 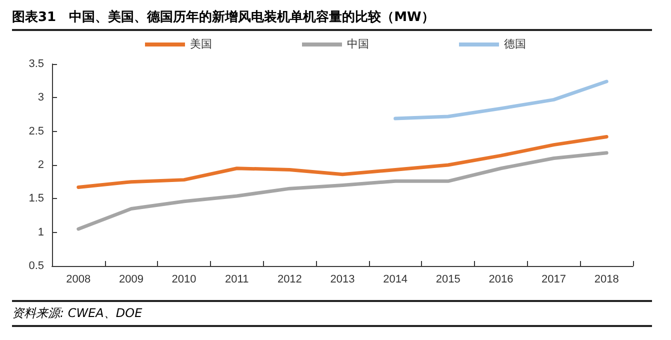 I want to click on y-tick-label: 2.5, so click(x=36, y=131).